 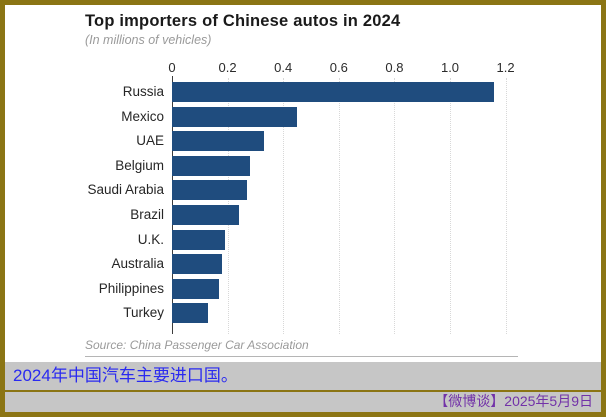 What do you see at coordinates (227, 67) in the screenshot?
I see `x-tick-label: 0.2` at bounding box center [227, 67].